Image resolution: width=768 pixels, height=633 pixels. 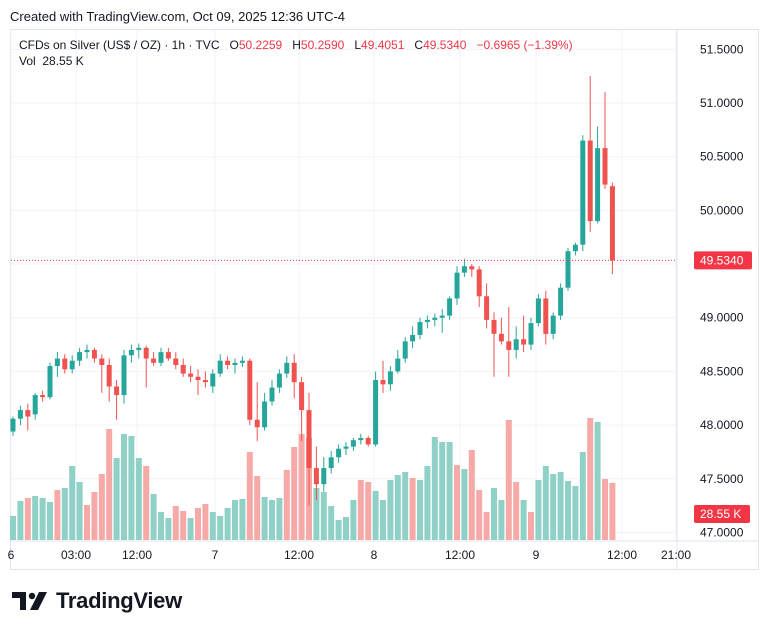 I want to click on time-tick-label: 7, so click(x=215, y=555).